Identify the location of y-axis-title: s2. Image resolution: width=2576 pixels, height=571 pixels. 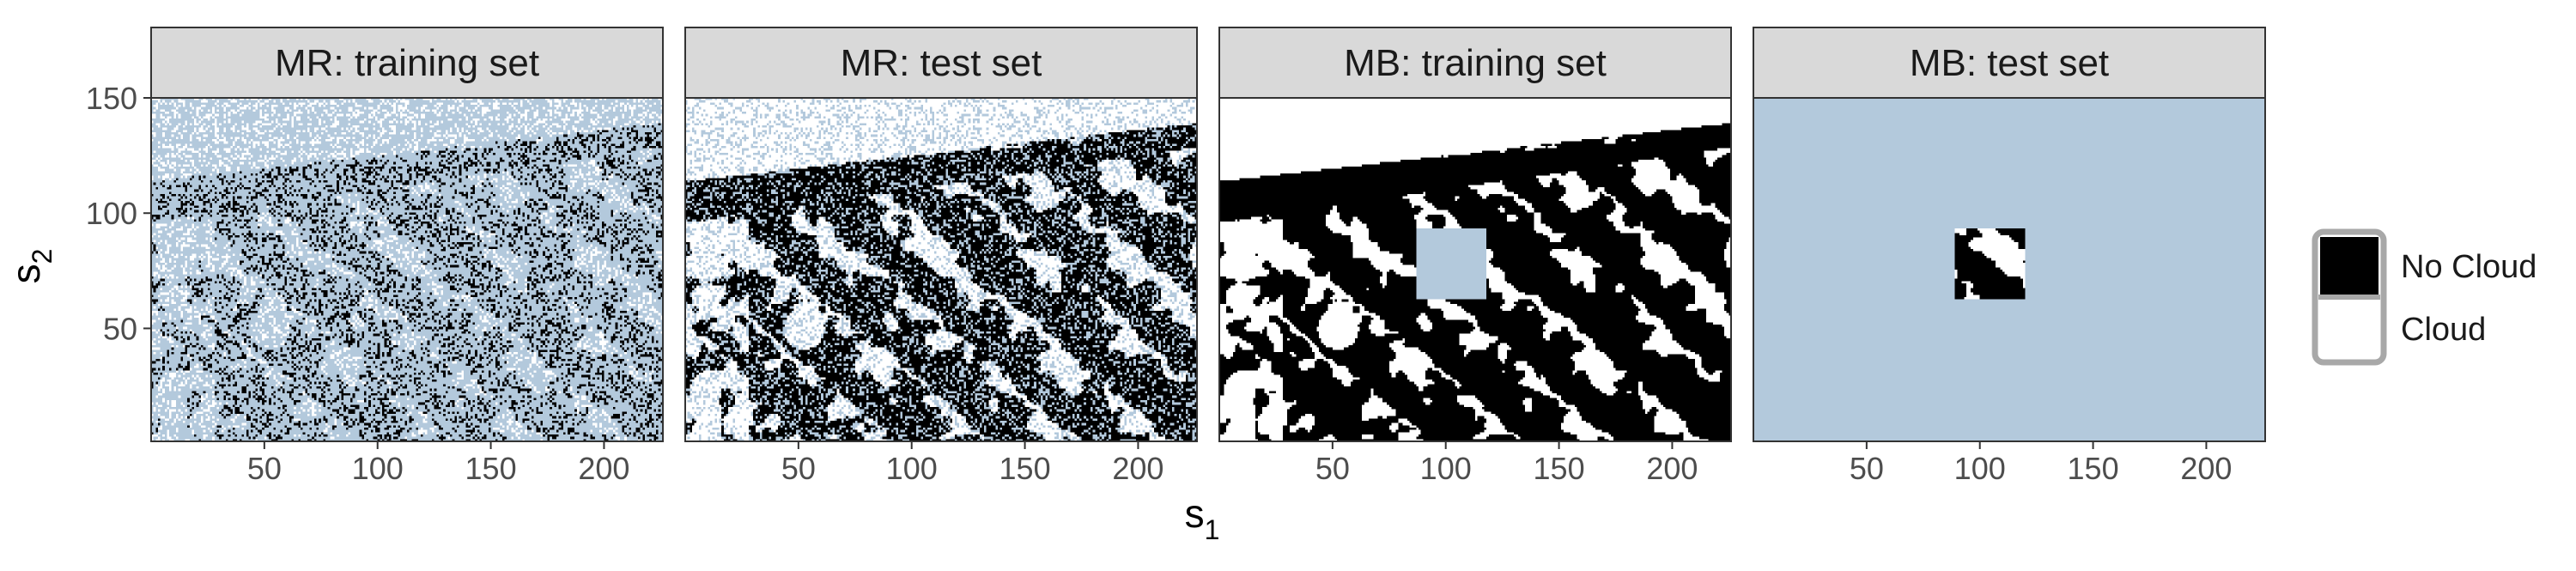
(31, 266).